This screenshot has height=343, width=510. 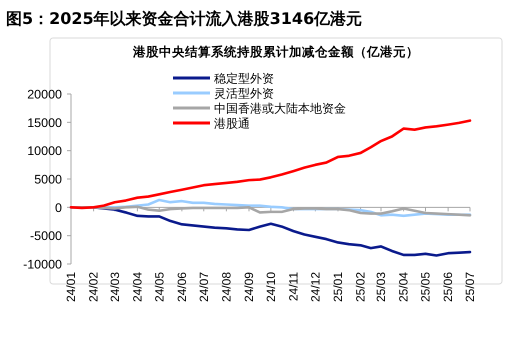 I want to click on x-tick-label: 24/04, so click(x=137, y=287).